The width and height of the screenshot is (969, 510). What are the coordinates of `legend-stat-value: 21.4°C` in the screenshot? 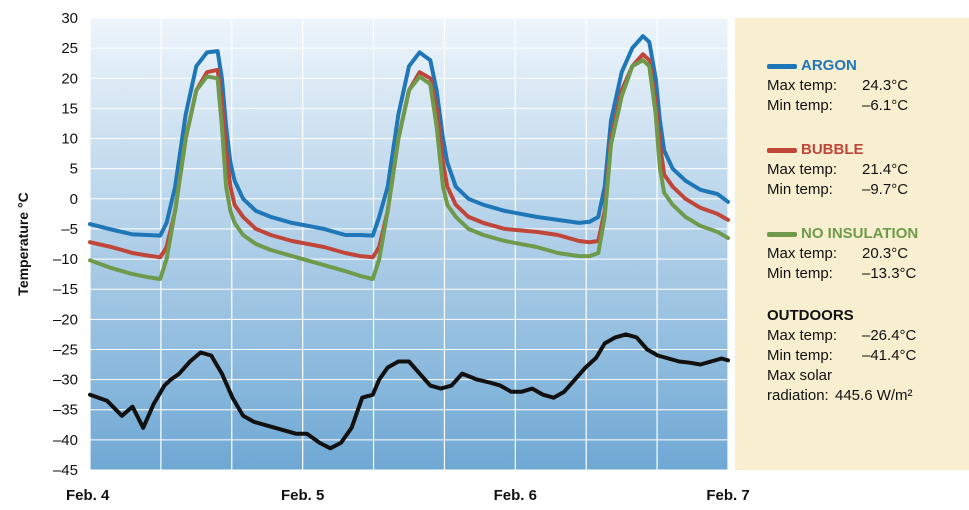 It's located at (885, 169).